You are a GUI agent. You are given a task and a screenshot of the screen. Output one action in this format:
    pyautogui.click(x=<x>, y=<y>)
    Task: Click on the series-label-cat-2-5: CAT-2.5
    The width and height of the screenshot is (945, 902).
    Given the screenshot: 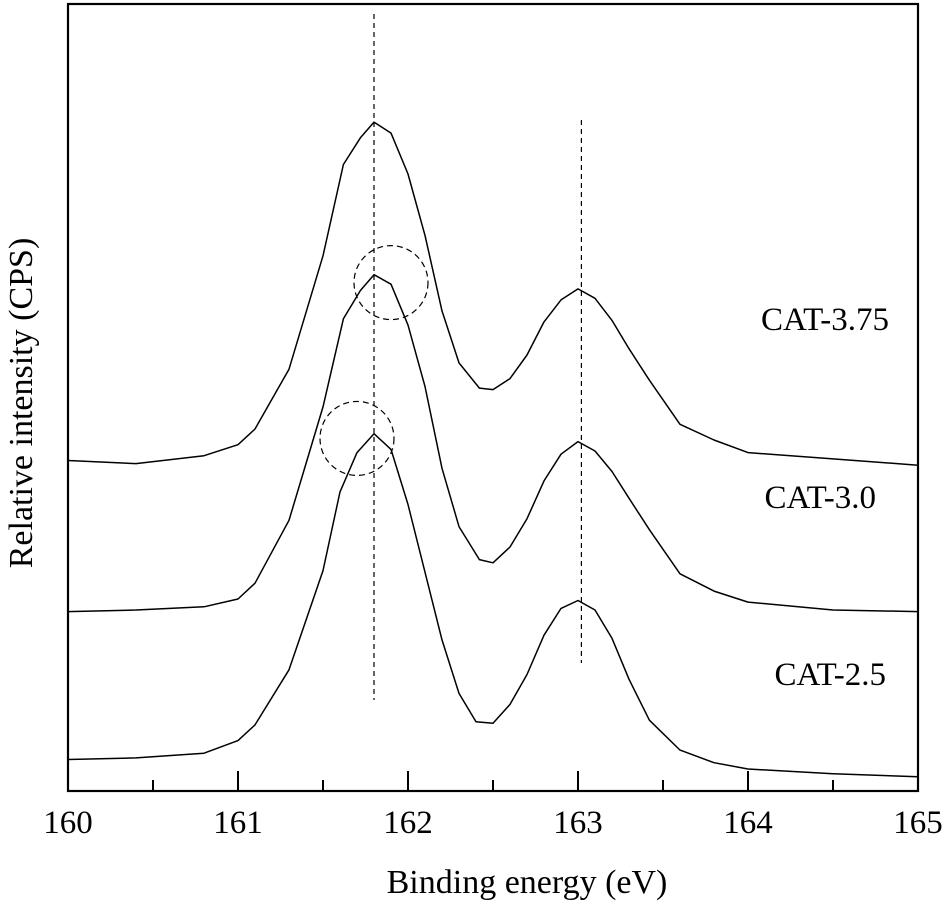 What is the action you would take?
    pyautogui.click(x=830, y=675)
    